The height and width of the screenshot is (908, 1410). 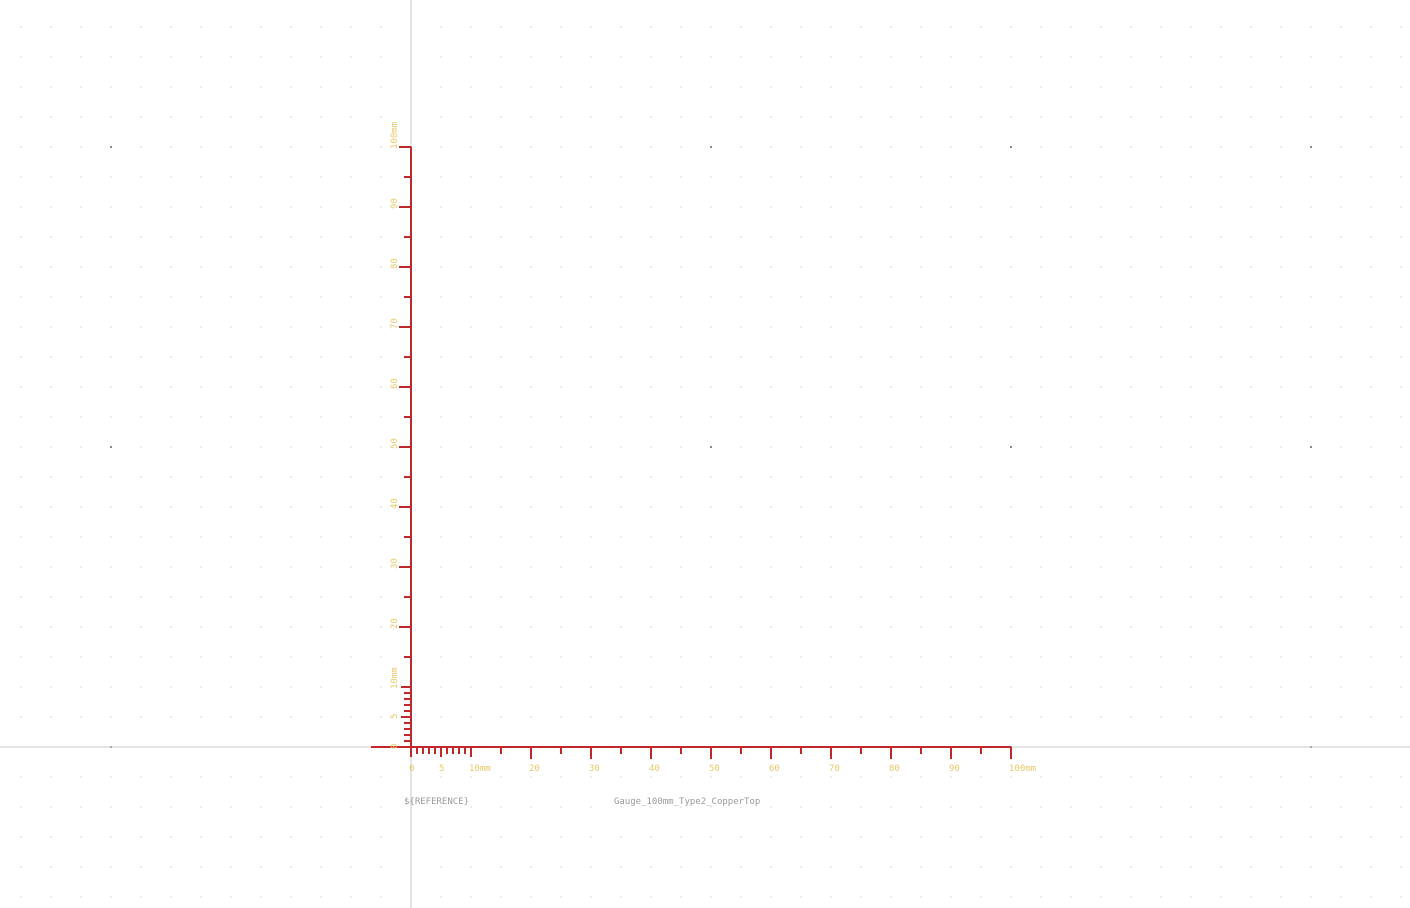 What do you see at coordinates (687, 802) in the screenshot?
I see `value-field: Gauge_100mm_Type2_CopperTop` at bounding box center [687, 802].